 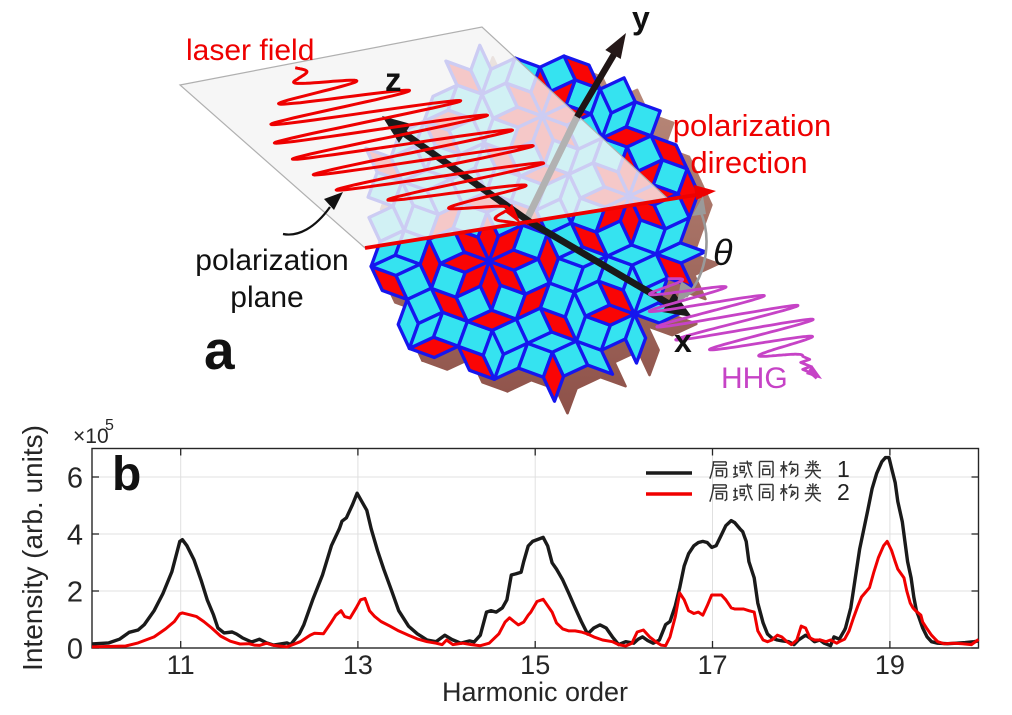 I want to click on svg-text: a, so click(x=219, y=350).